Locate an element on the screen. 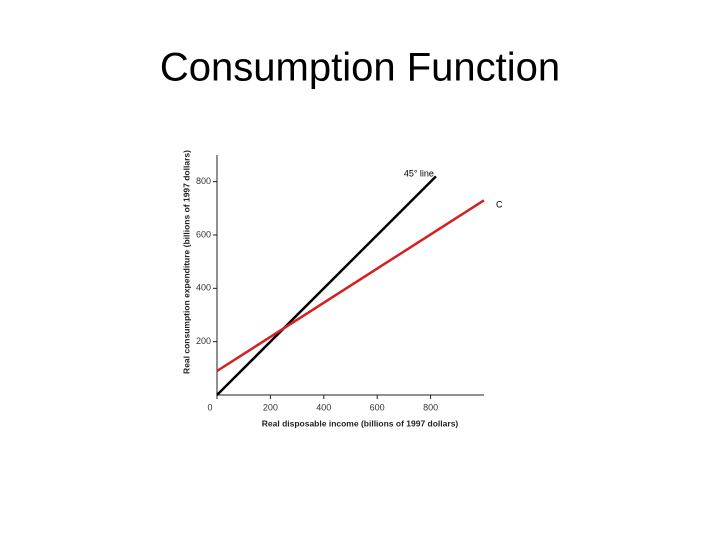 The height and width of the screenshot is (540, 720). y-tick-label: 400 is located at coordinates (203, 288).